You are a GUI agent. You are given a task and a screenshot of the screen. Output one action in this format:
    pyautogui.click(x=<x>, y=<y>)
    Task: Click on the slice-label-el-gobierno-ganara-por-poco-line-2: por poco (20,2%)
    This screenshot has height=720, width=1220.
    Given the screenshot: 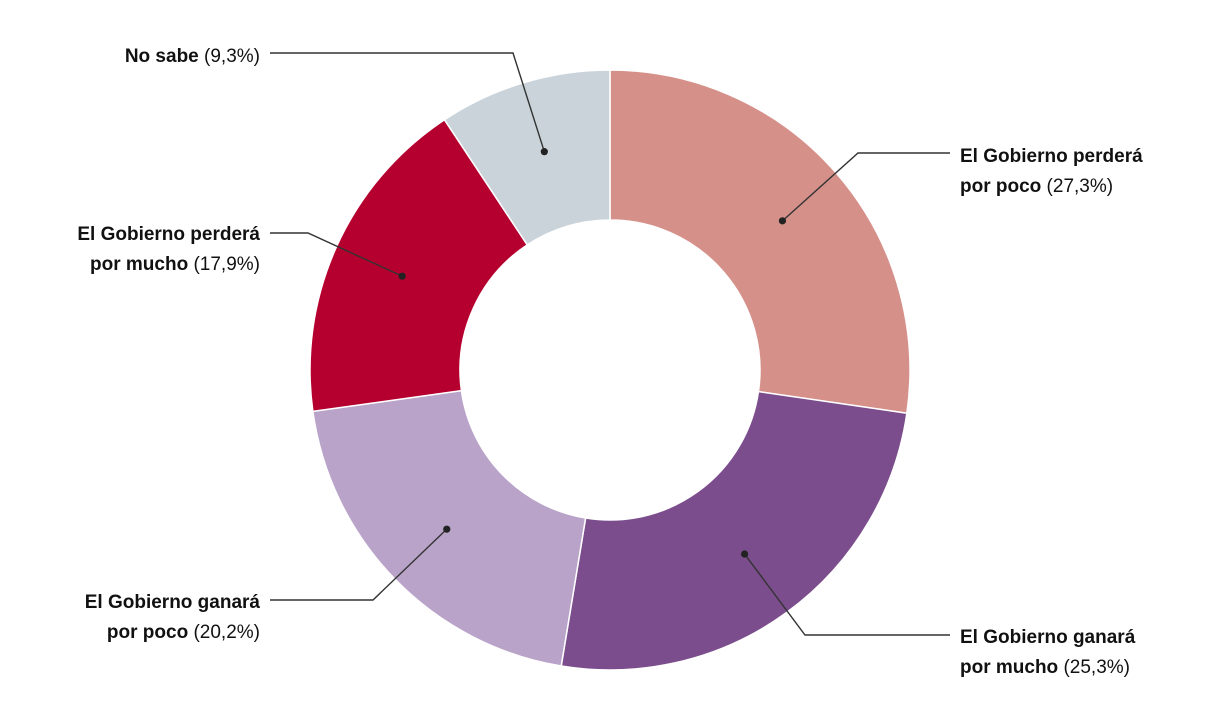 What is the action you would take?
    pyautogui.click(x=183, y=632)
    